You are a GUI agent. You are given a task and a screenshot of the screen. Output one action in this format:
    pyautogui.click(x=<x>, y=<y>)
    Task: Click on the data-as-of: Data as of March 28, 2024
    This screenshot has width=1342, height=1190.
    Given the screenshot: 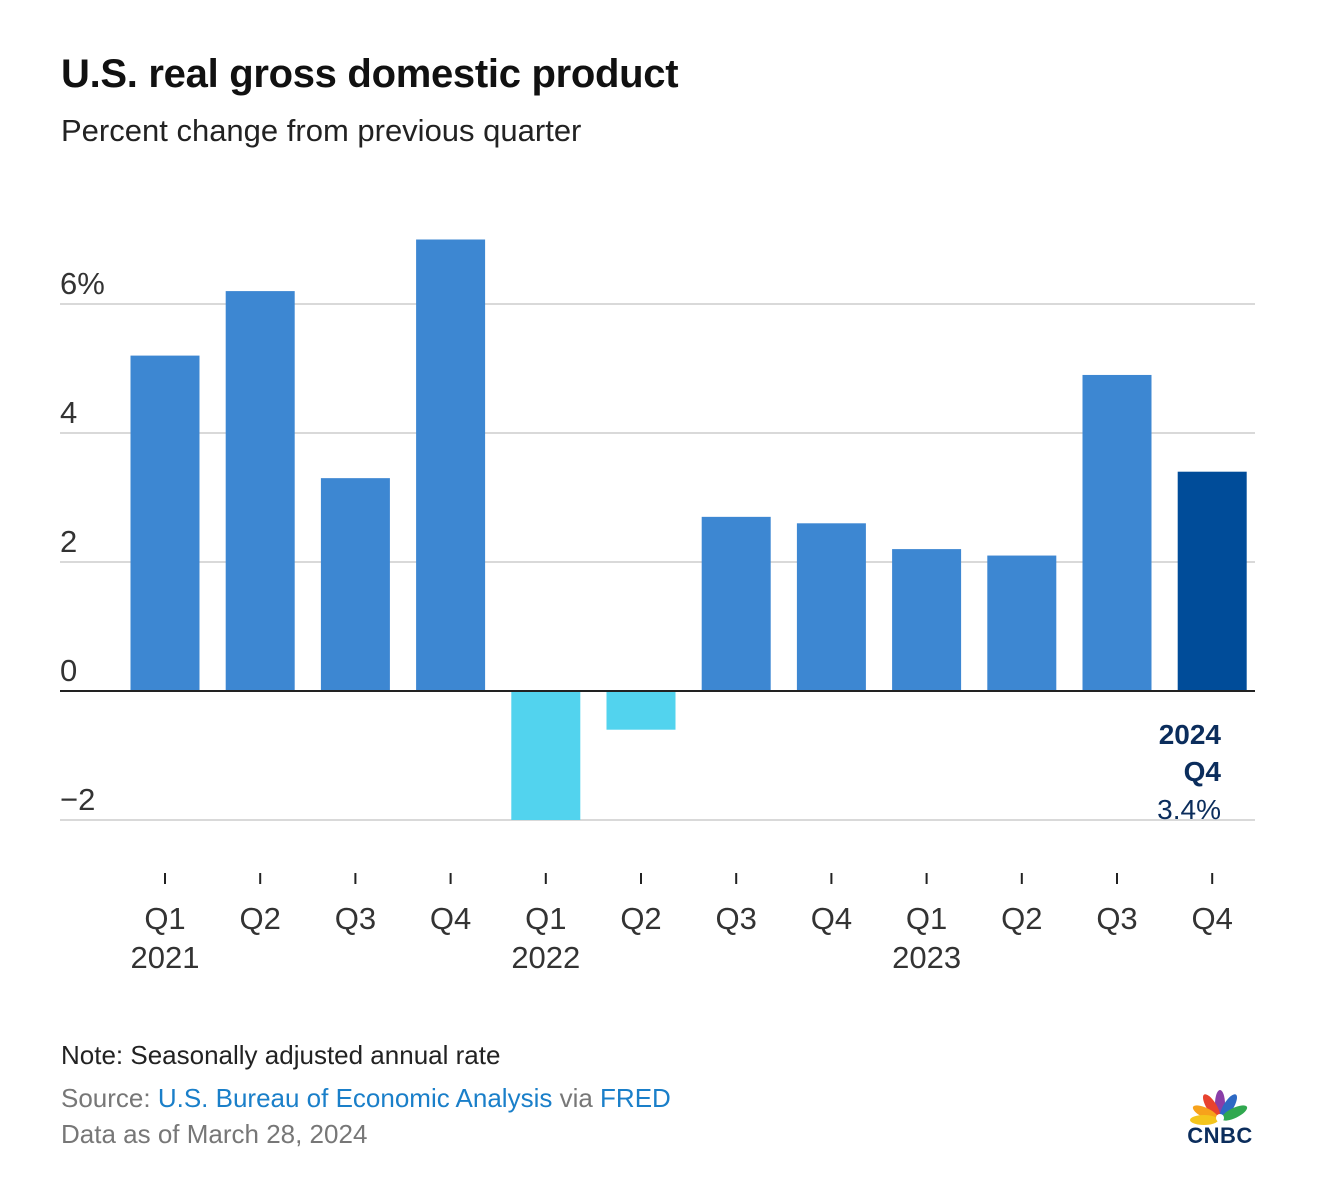 What is the action you would take?
    pyautogui.click(x=214, y=1134)
    